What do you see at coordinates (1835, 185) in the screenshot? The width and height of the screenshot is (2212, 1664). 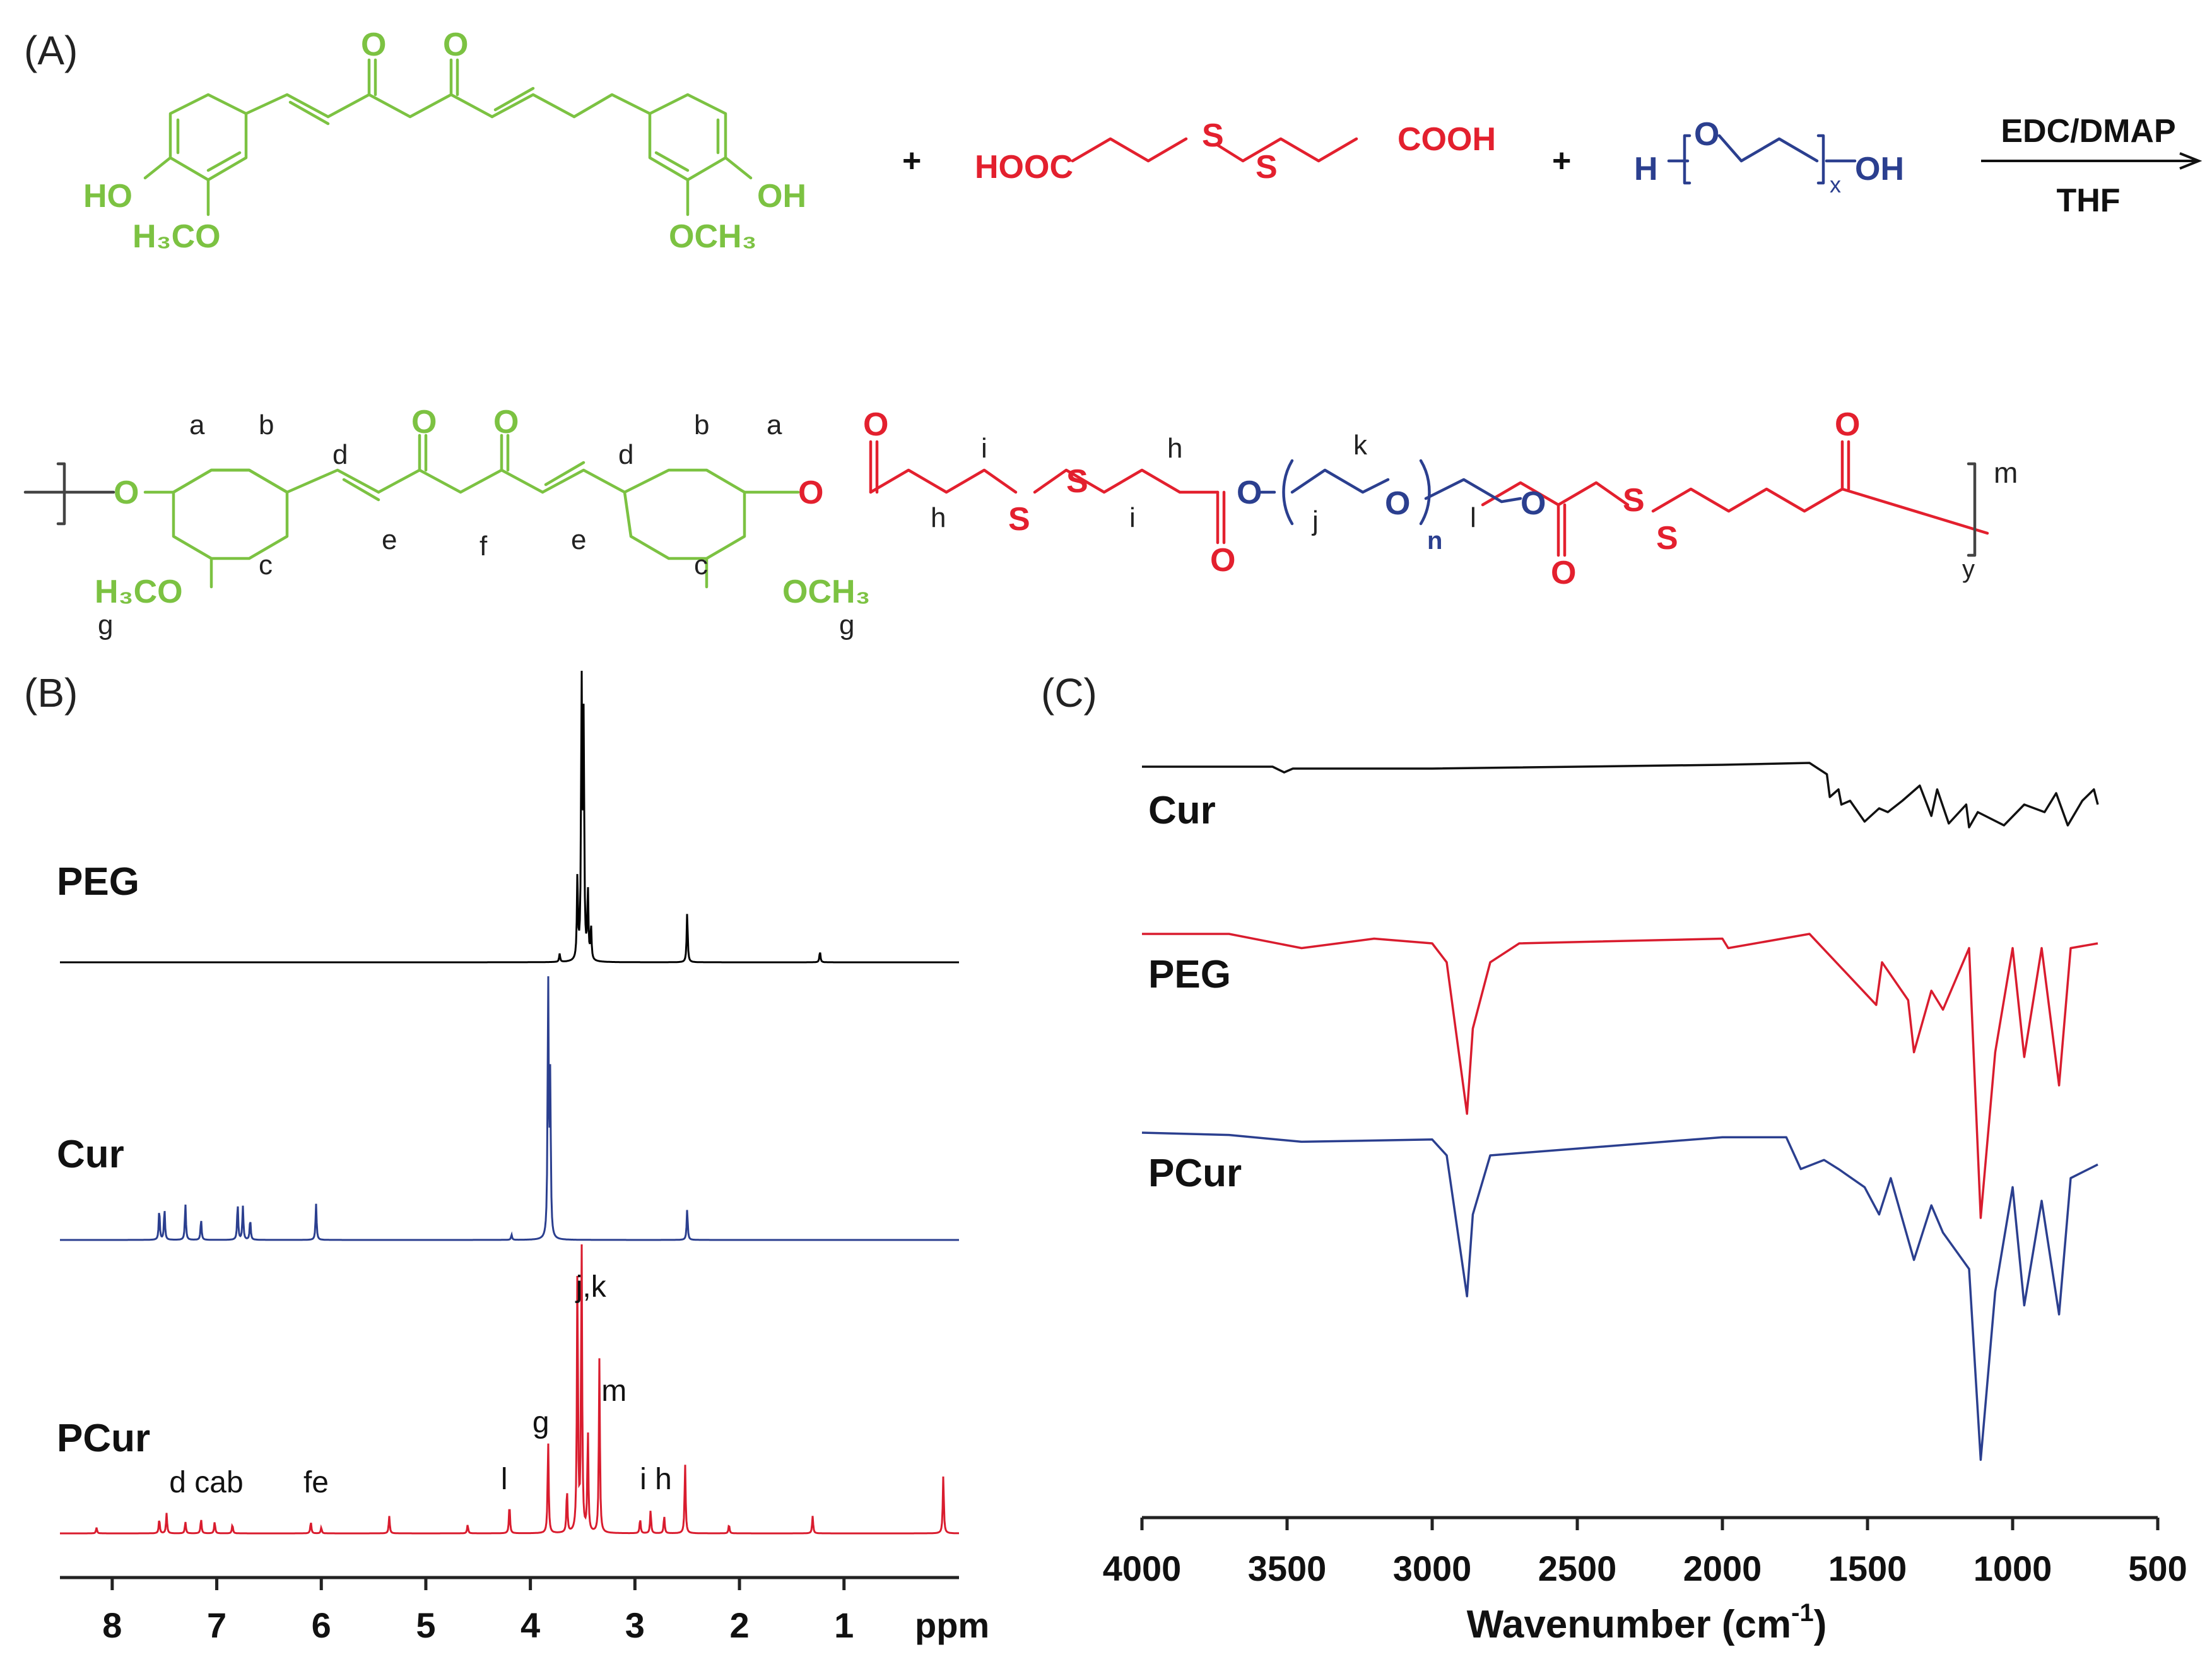 I see `peg-repeat-x: x` at bounding box center [1835, 185].